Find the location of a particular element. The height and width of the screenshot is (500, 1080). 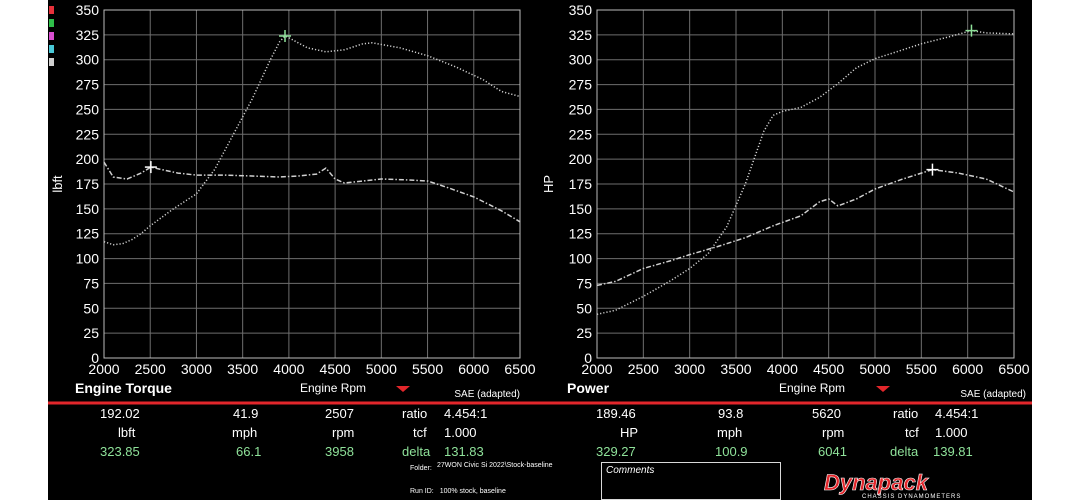

left-peak-torque: 323.85 is located at coordinates (120, 451).